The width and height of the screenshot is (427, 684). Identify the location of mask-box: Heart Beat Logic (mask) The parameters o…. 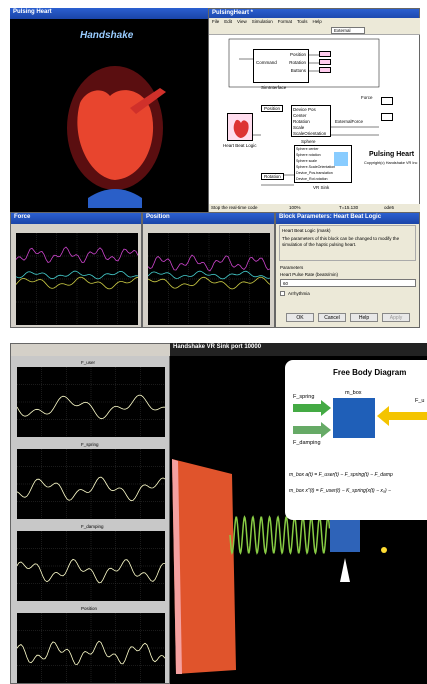
(347, 243).